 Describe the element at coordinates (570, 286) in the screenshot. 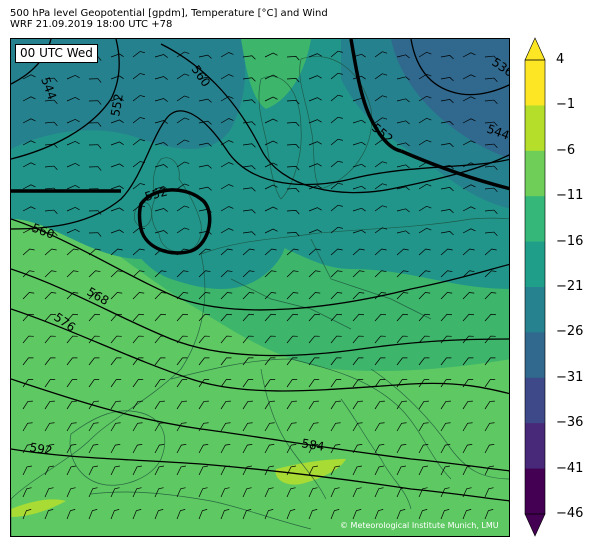

I see `colorbar-tick-label: −21` at that location.